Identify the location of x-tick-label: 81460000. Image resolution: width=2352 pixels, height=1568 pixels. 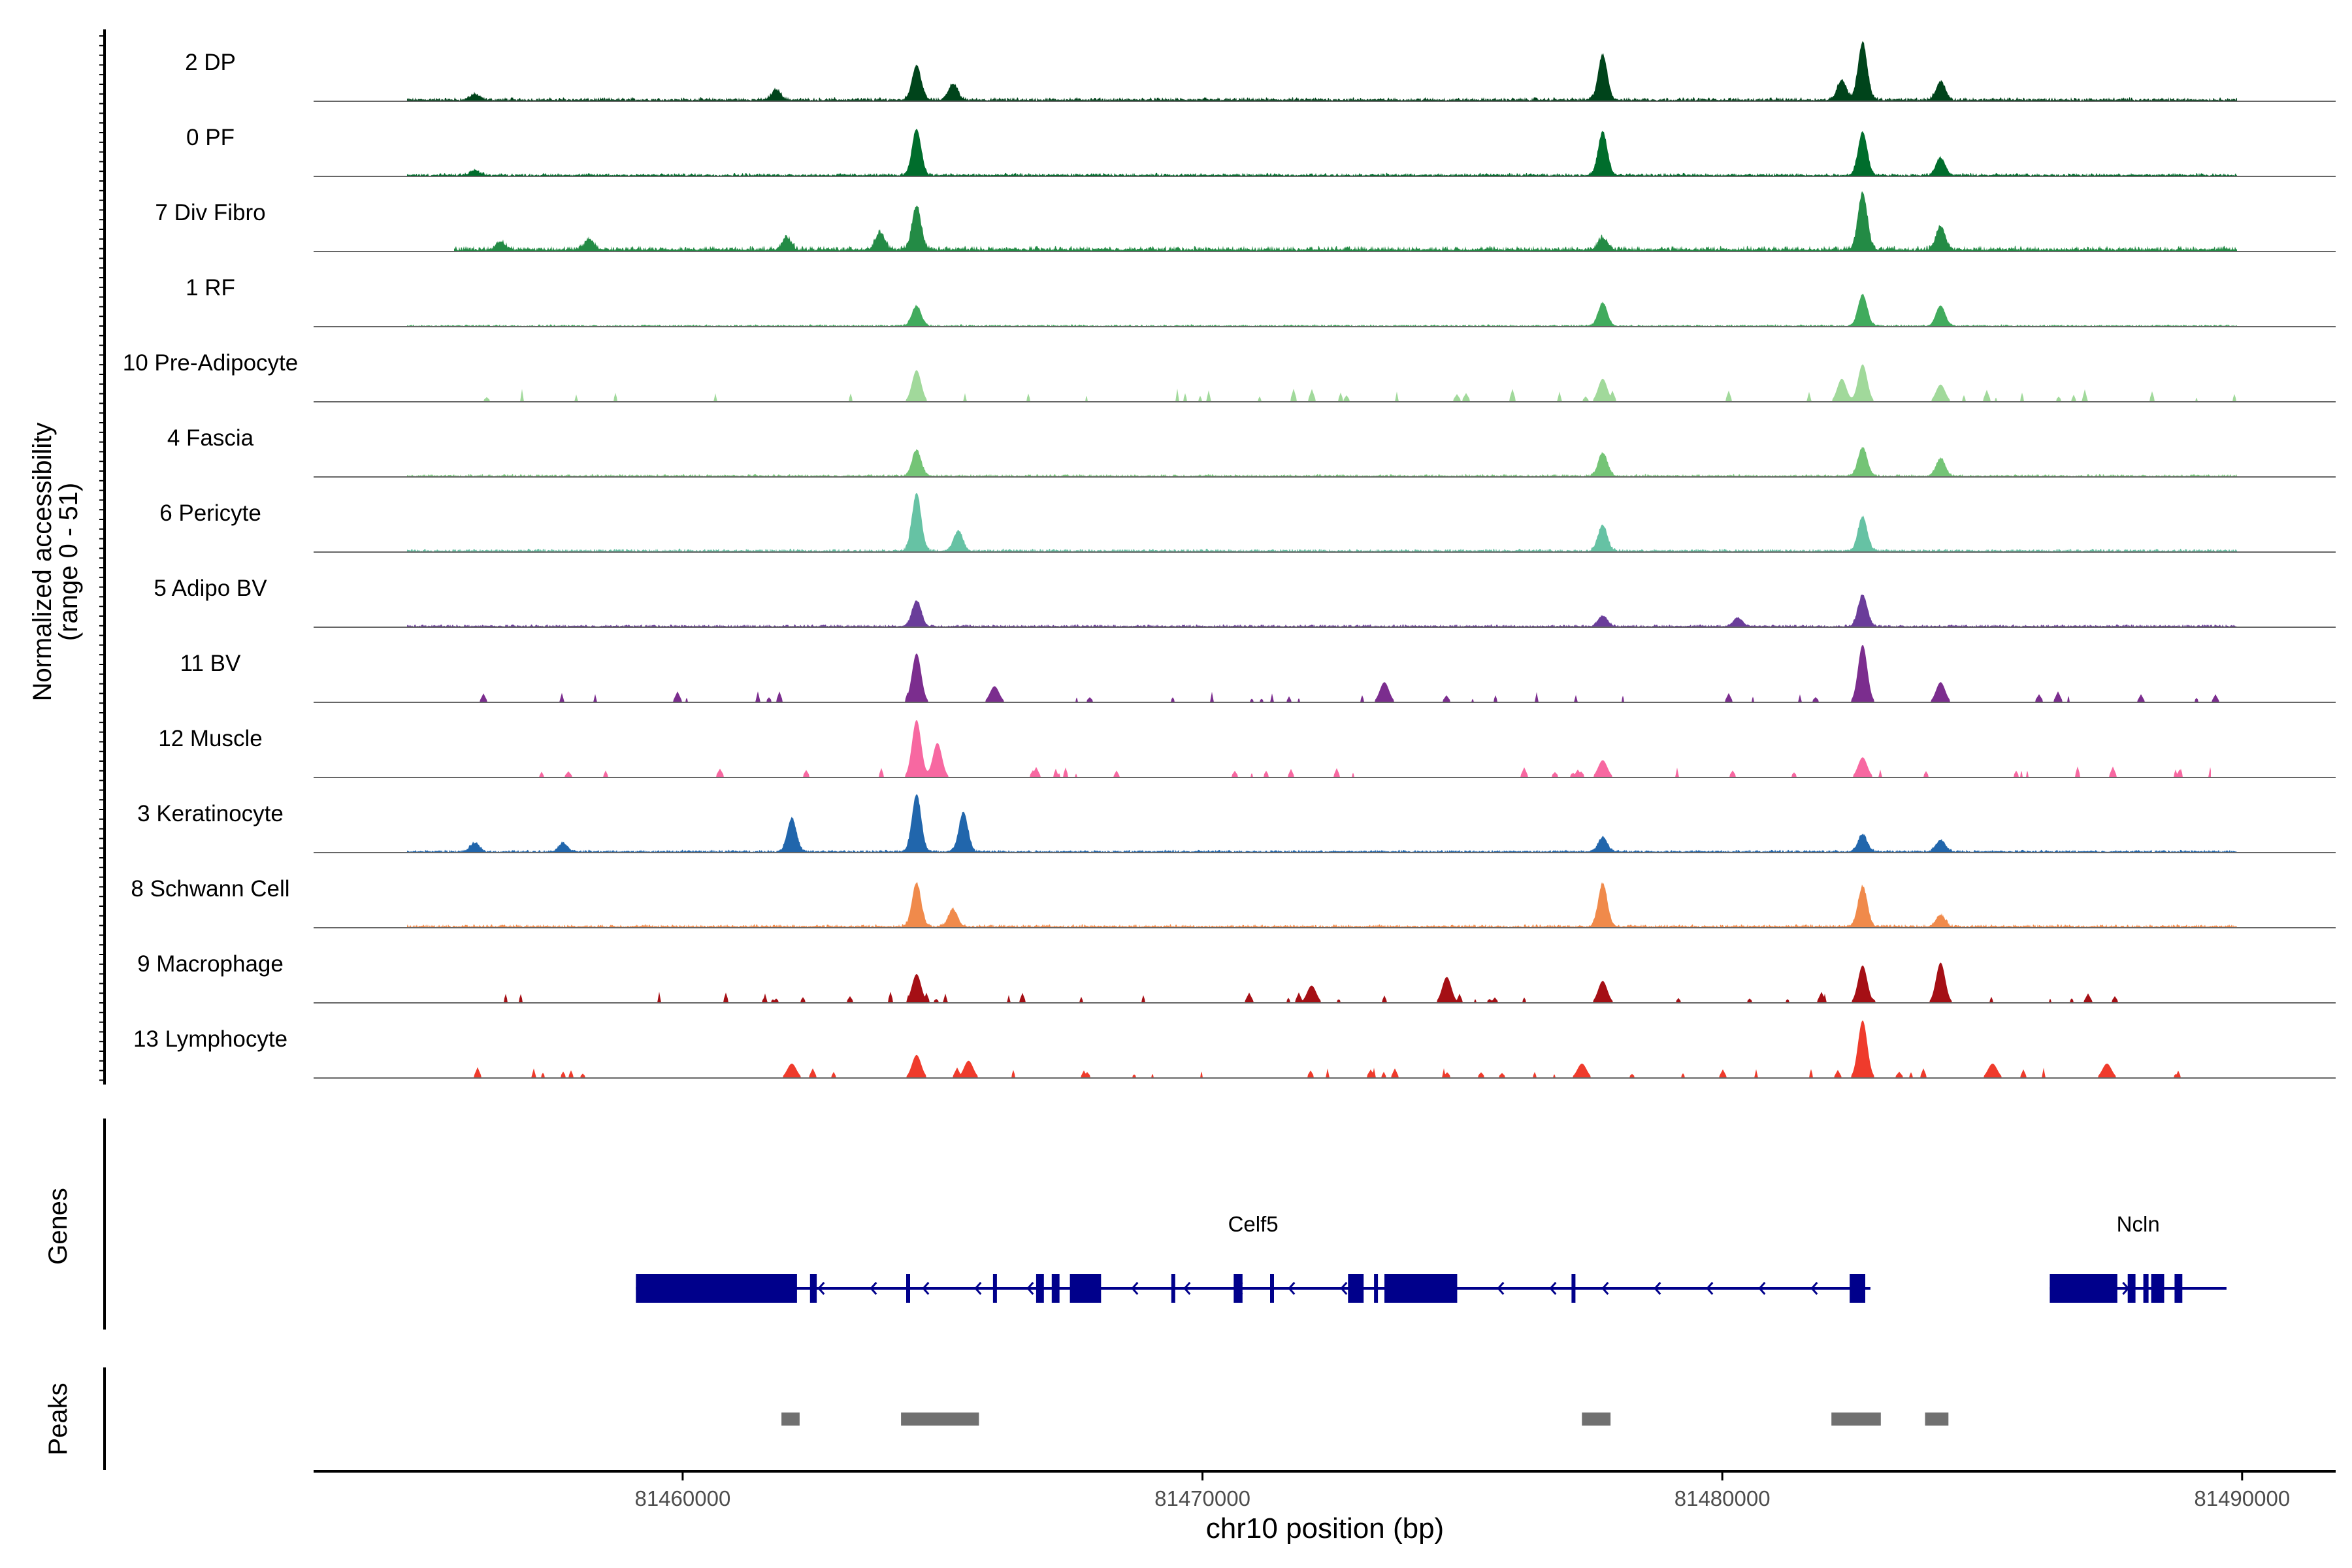
(682, 1498).